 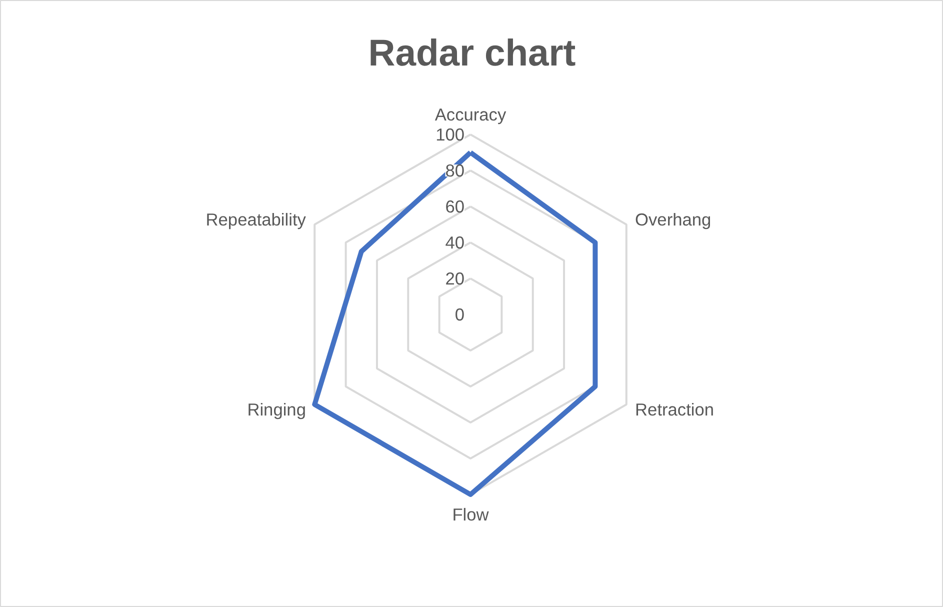 I want to click on spoke-label: Overhang, so click(x=673, y=220).